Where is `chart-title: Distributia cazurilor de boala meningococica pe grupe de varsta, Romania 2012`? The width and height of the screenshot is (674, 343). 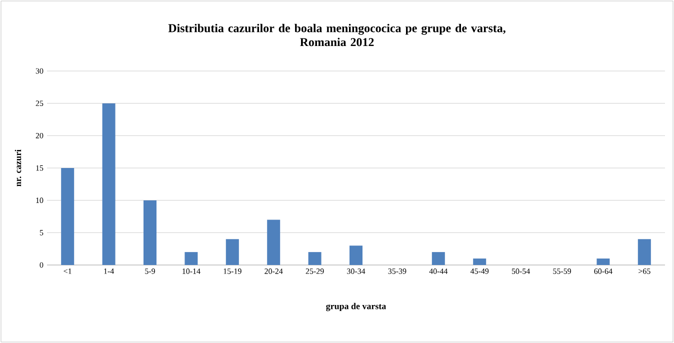
chart-title: Distributia cazurilor de boala meningococica pe grupe de varsta, Romania 2012 is located at coordinates (337, 35).